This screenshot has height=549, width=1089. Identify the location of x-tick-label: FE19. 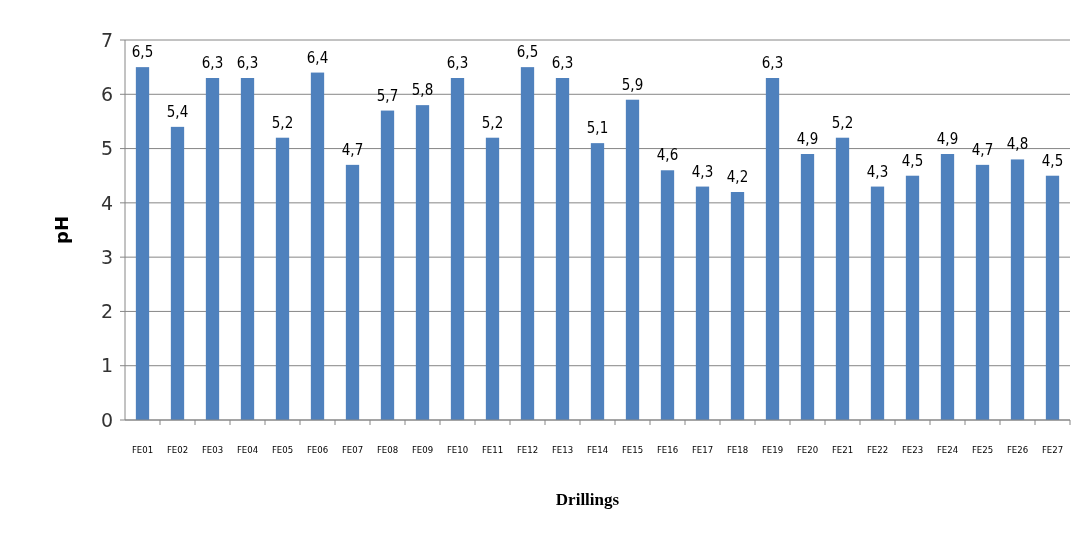
(772, 449).